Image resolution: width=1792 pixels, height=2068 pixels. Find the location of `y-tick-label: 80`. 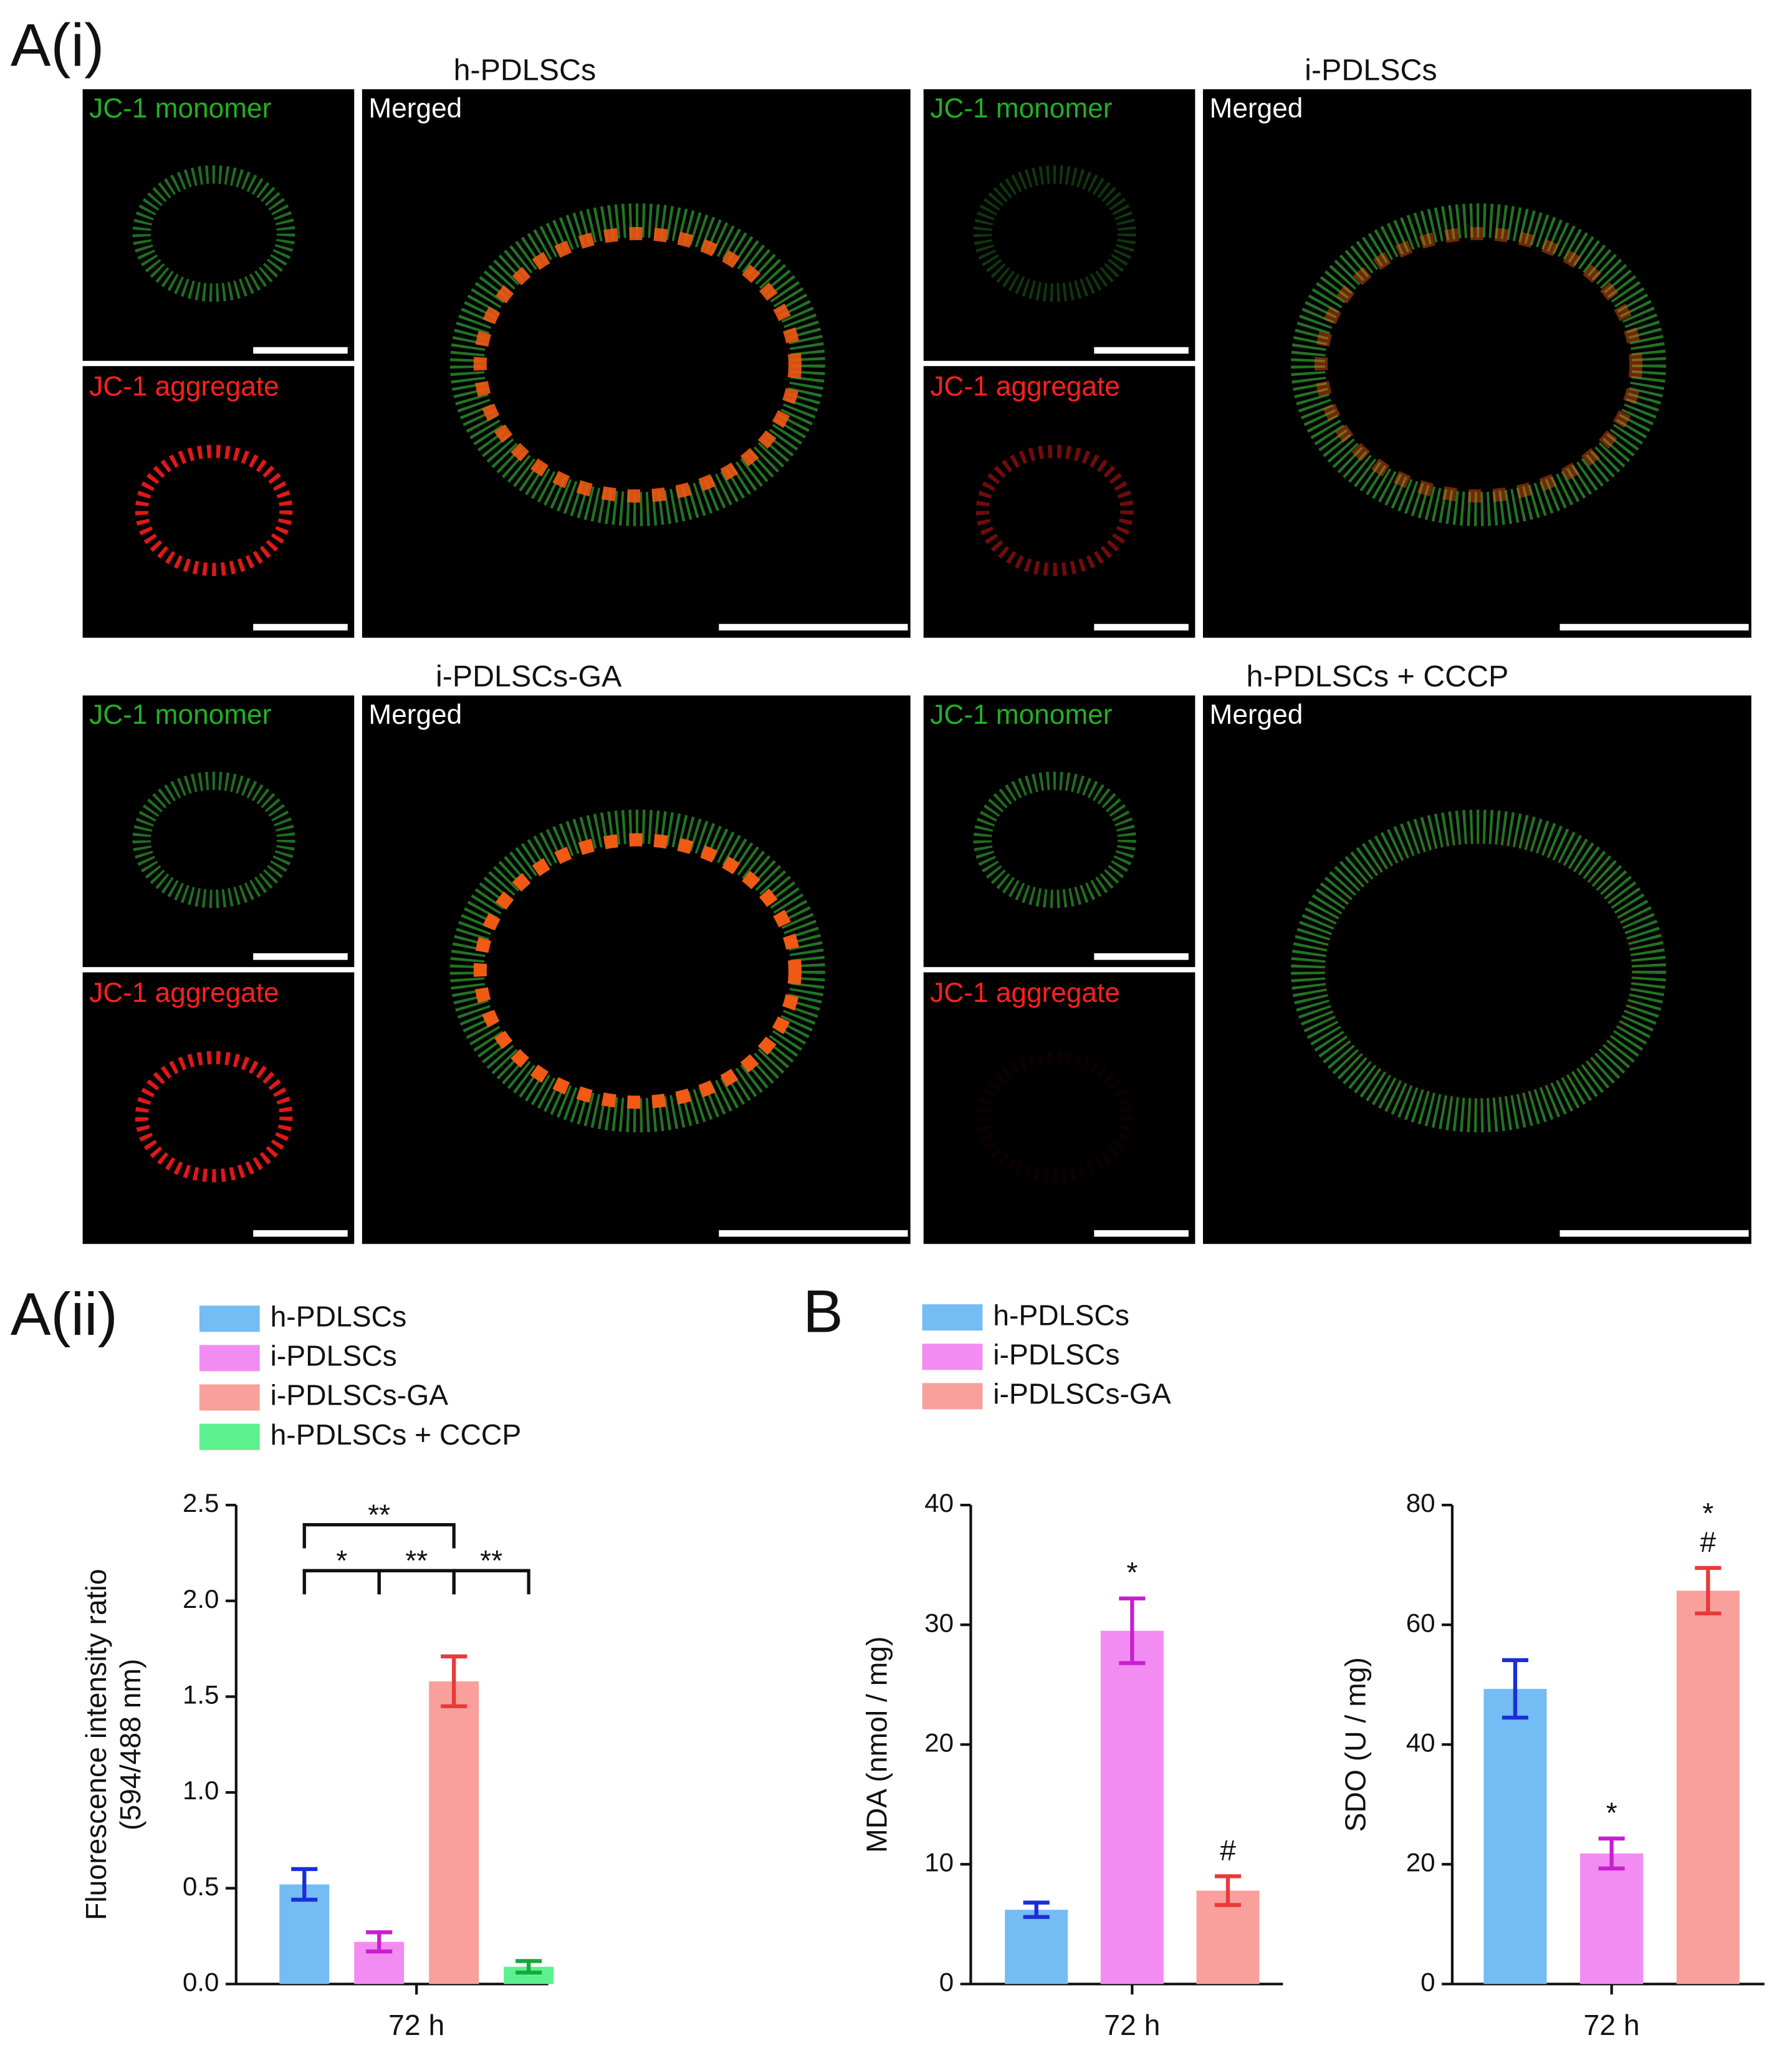

y-tick-label: 80 is located at coordinates (1420, 1502).